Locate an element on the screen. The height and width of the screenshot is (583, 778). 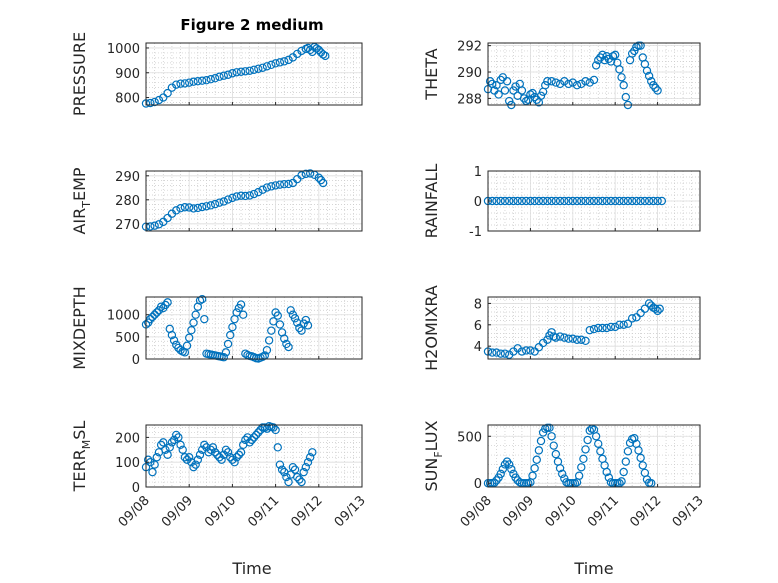
y-axis-label: MIXDEPTH is located at coordinates (79, 327).